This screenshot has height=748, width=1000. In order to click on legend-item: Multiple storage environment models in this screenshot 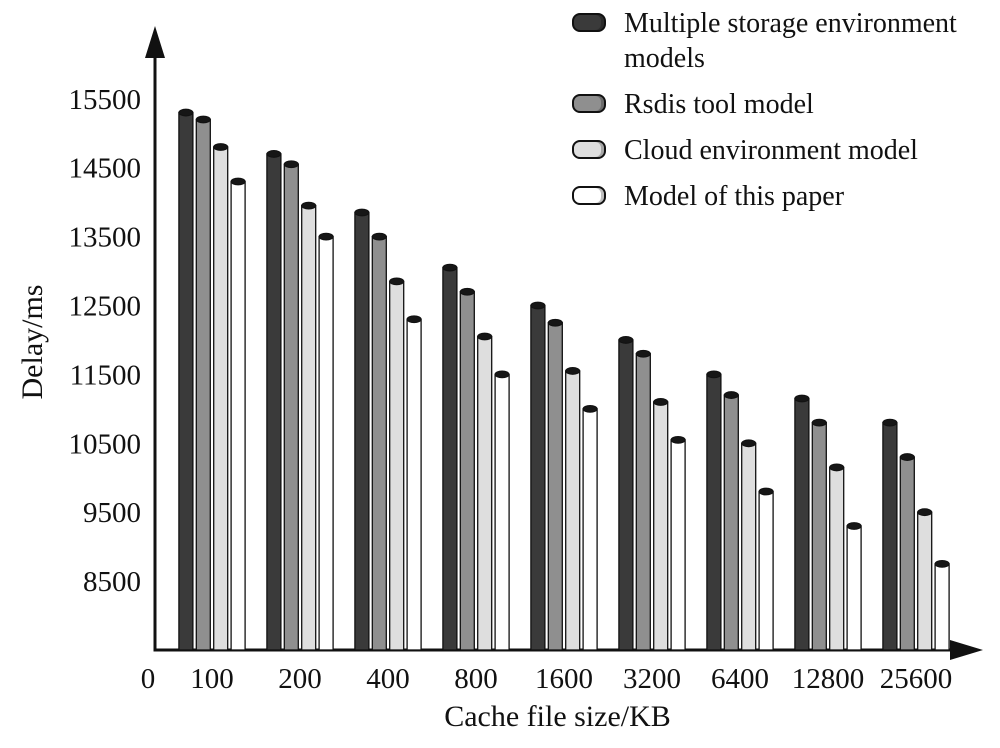, I will do `click(784, 41)`.